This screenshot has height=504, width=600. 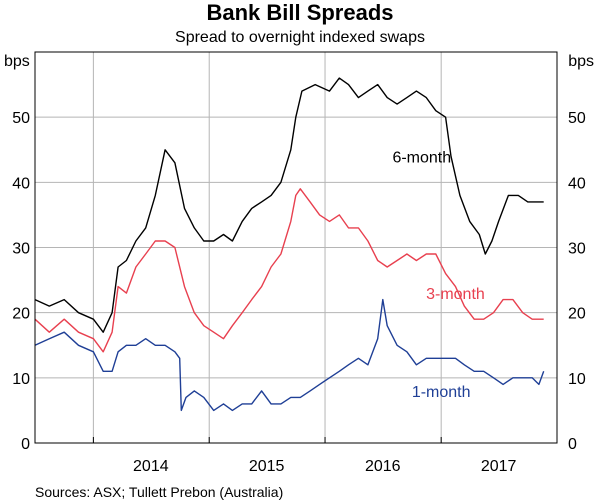 I want to click on x-tick-label: 2016, so click(x=383, y=466).